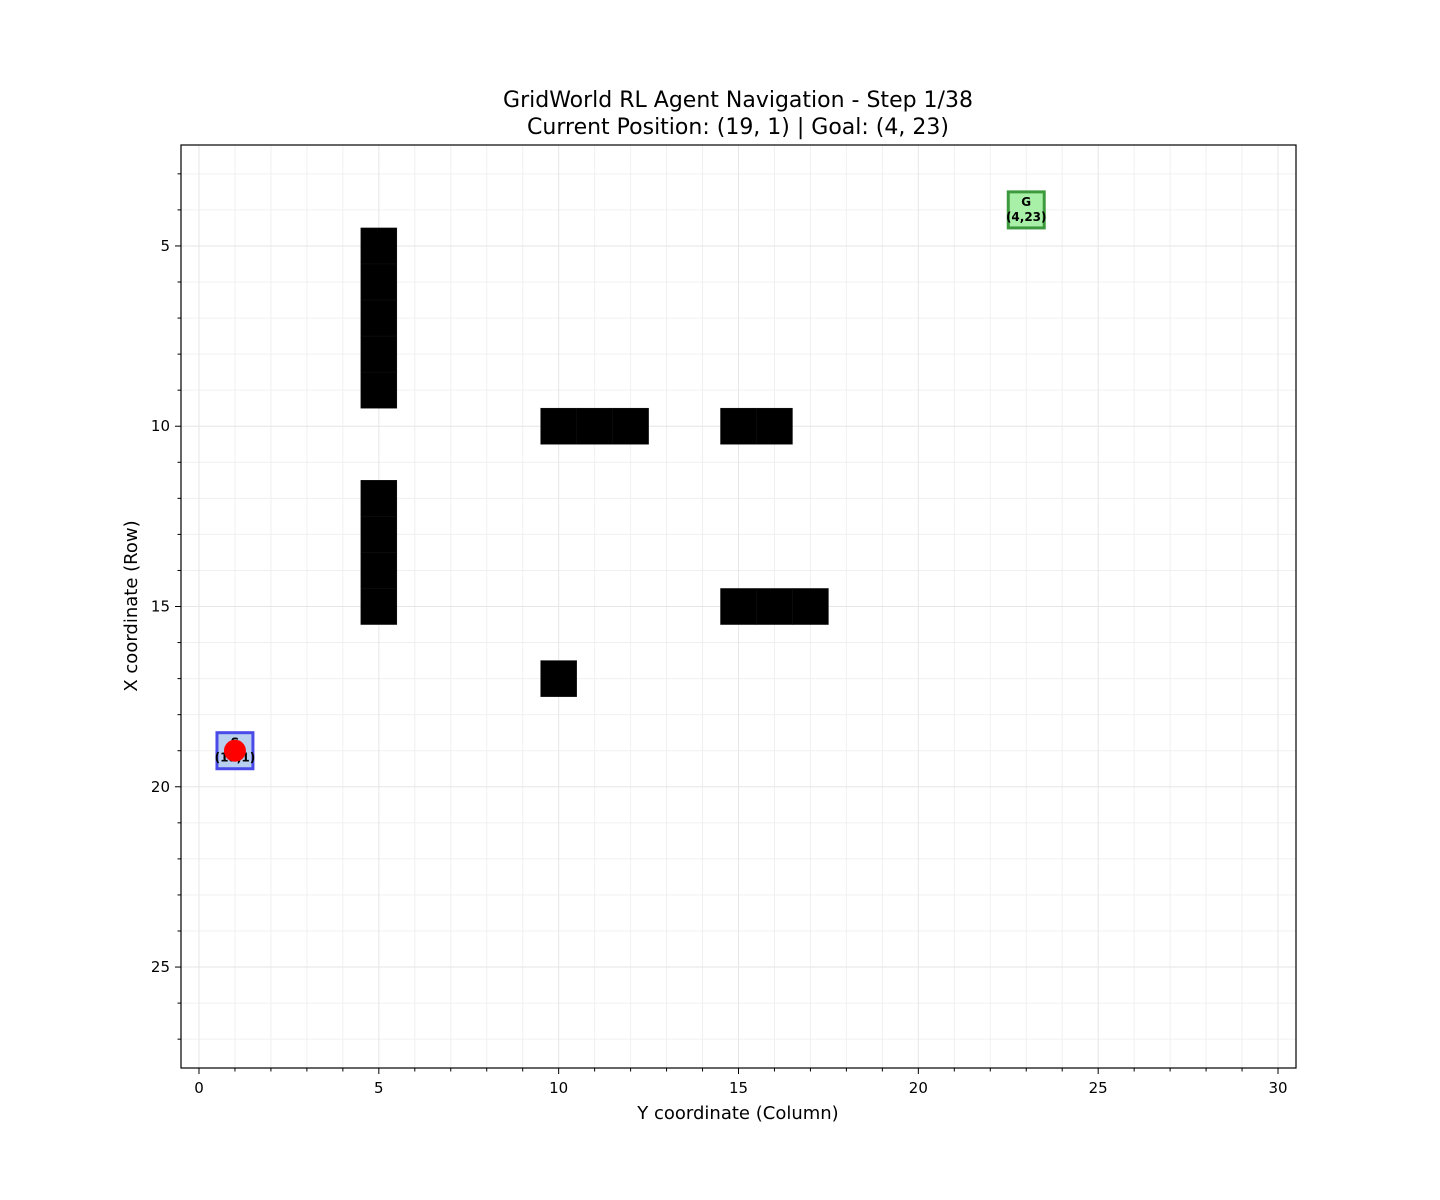 The height and width of the screenshot is (1200, 1440). I want to click on x-tick-label: 15, so click(738, 1088).